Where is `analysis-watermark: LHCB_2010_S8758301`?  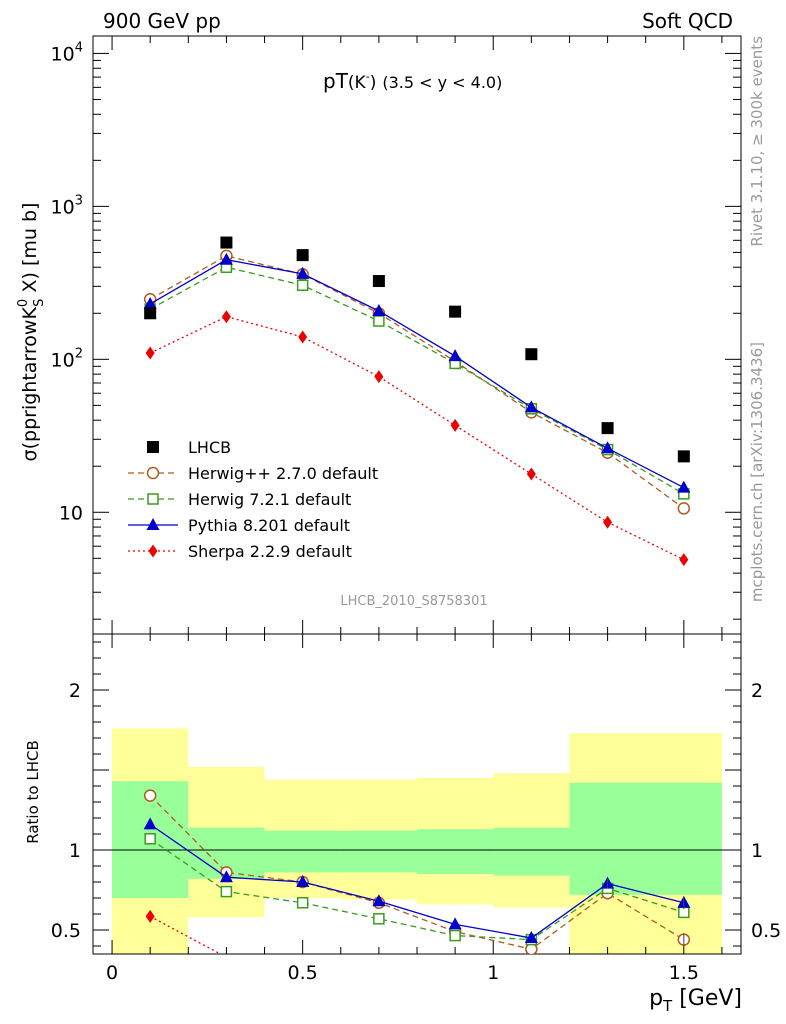
analysis-watermark: LHCB_2010_S8758301 is located at coordinates (413, 601).